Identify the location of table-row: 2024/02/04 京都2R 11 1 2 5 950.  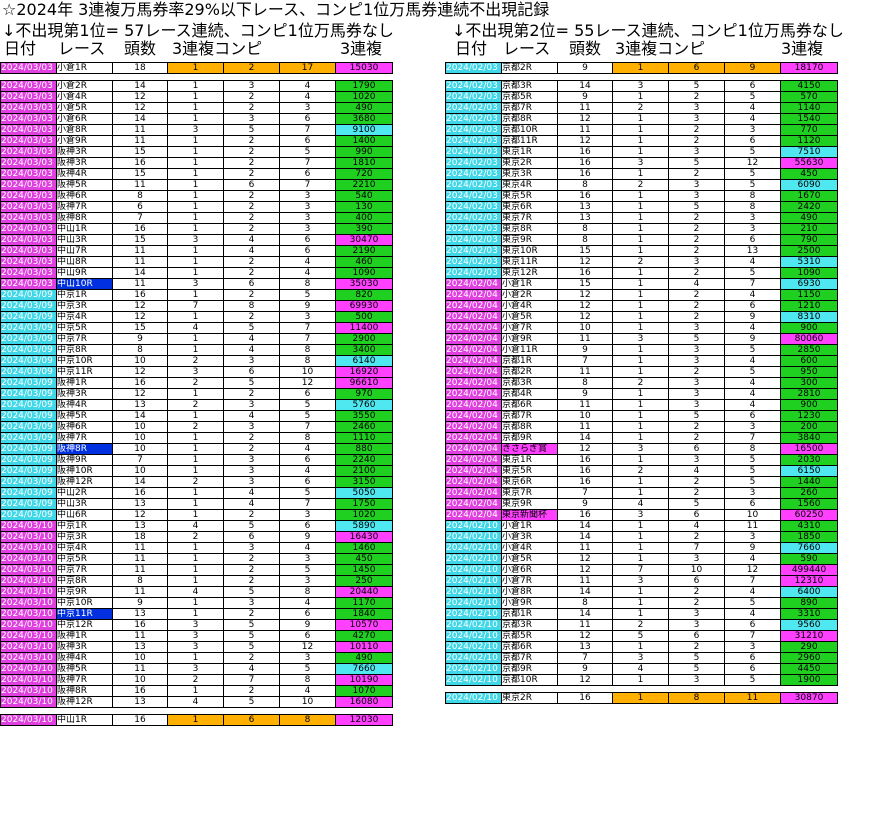
(641, 372).